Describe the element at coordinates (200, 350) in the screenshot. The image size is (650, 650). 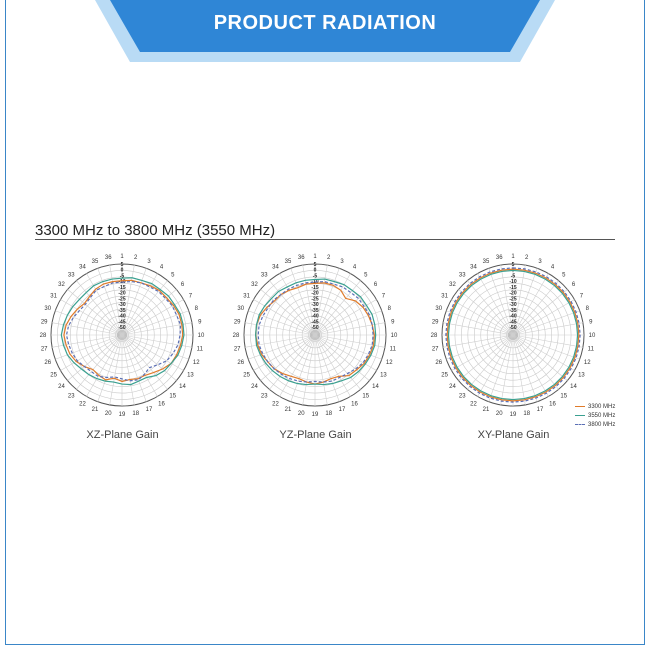
I see `angular-tick-label: 11` at that location.